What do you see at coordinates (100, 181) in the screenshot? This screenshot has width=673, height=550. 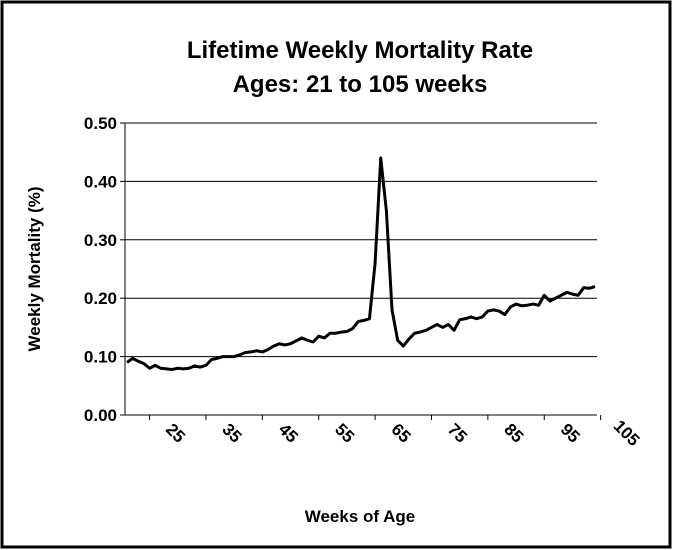 I see `y-tick-label: 0.40` at bounding box center [100, 181].